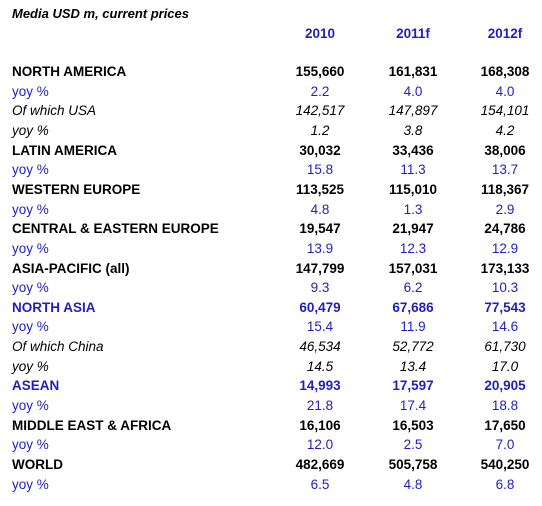  I want to click on cell-value: 11.3, so click(413, 170).